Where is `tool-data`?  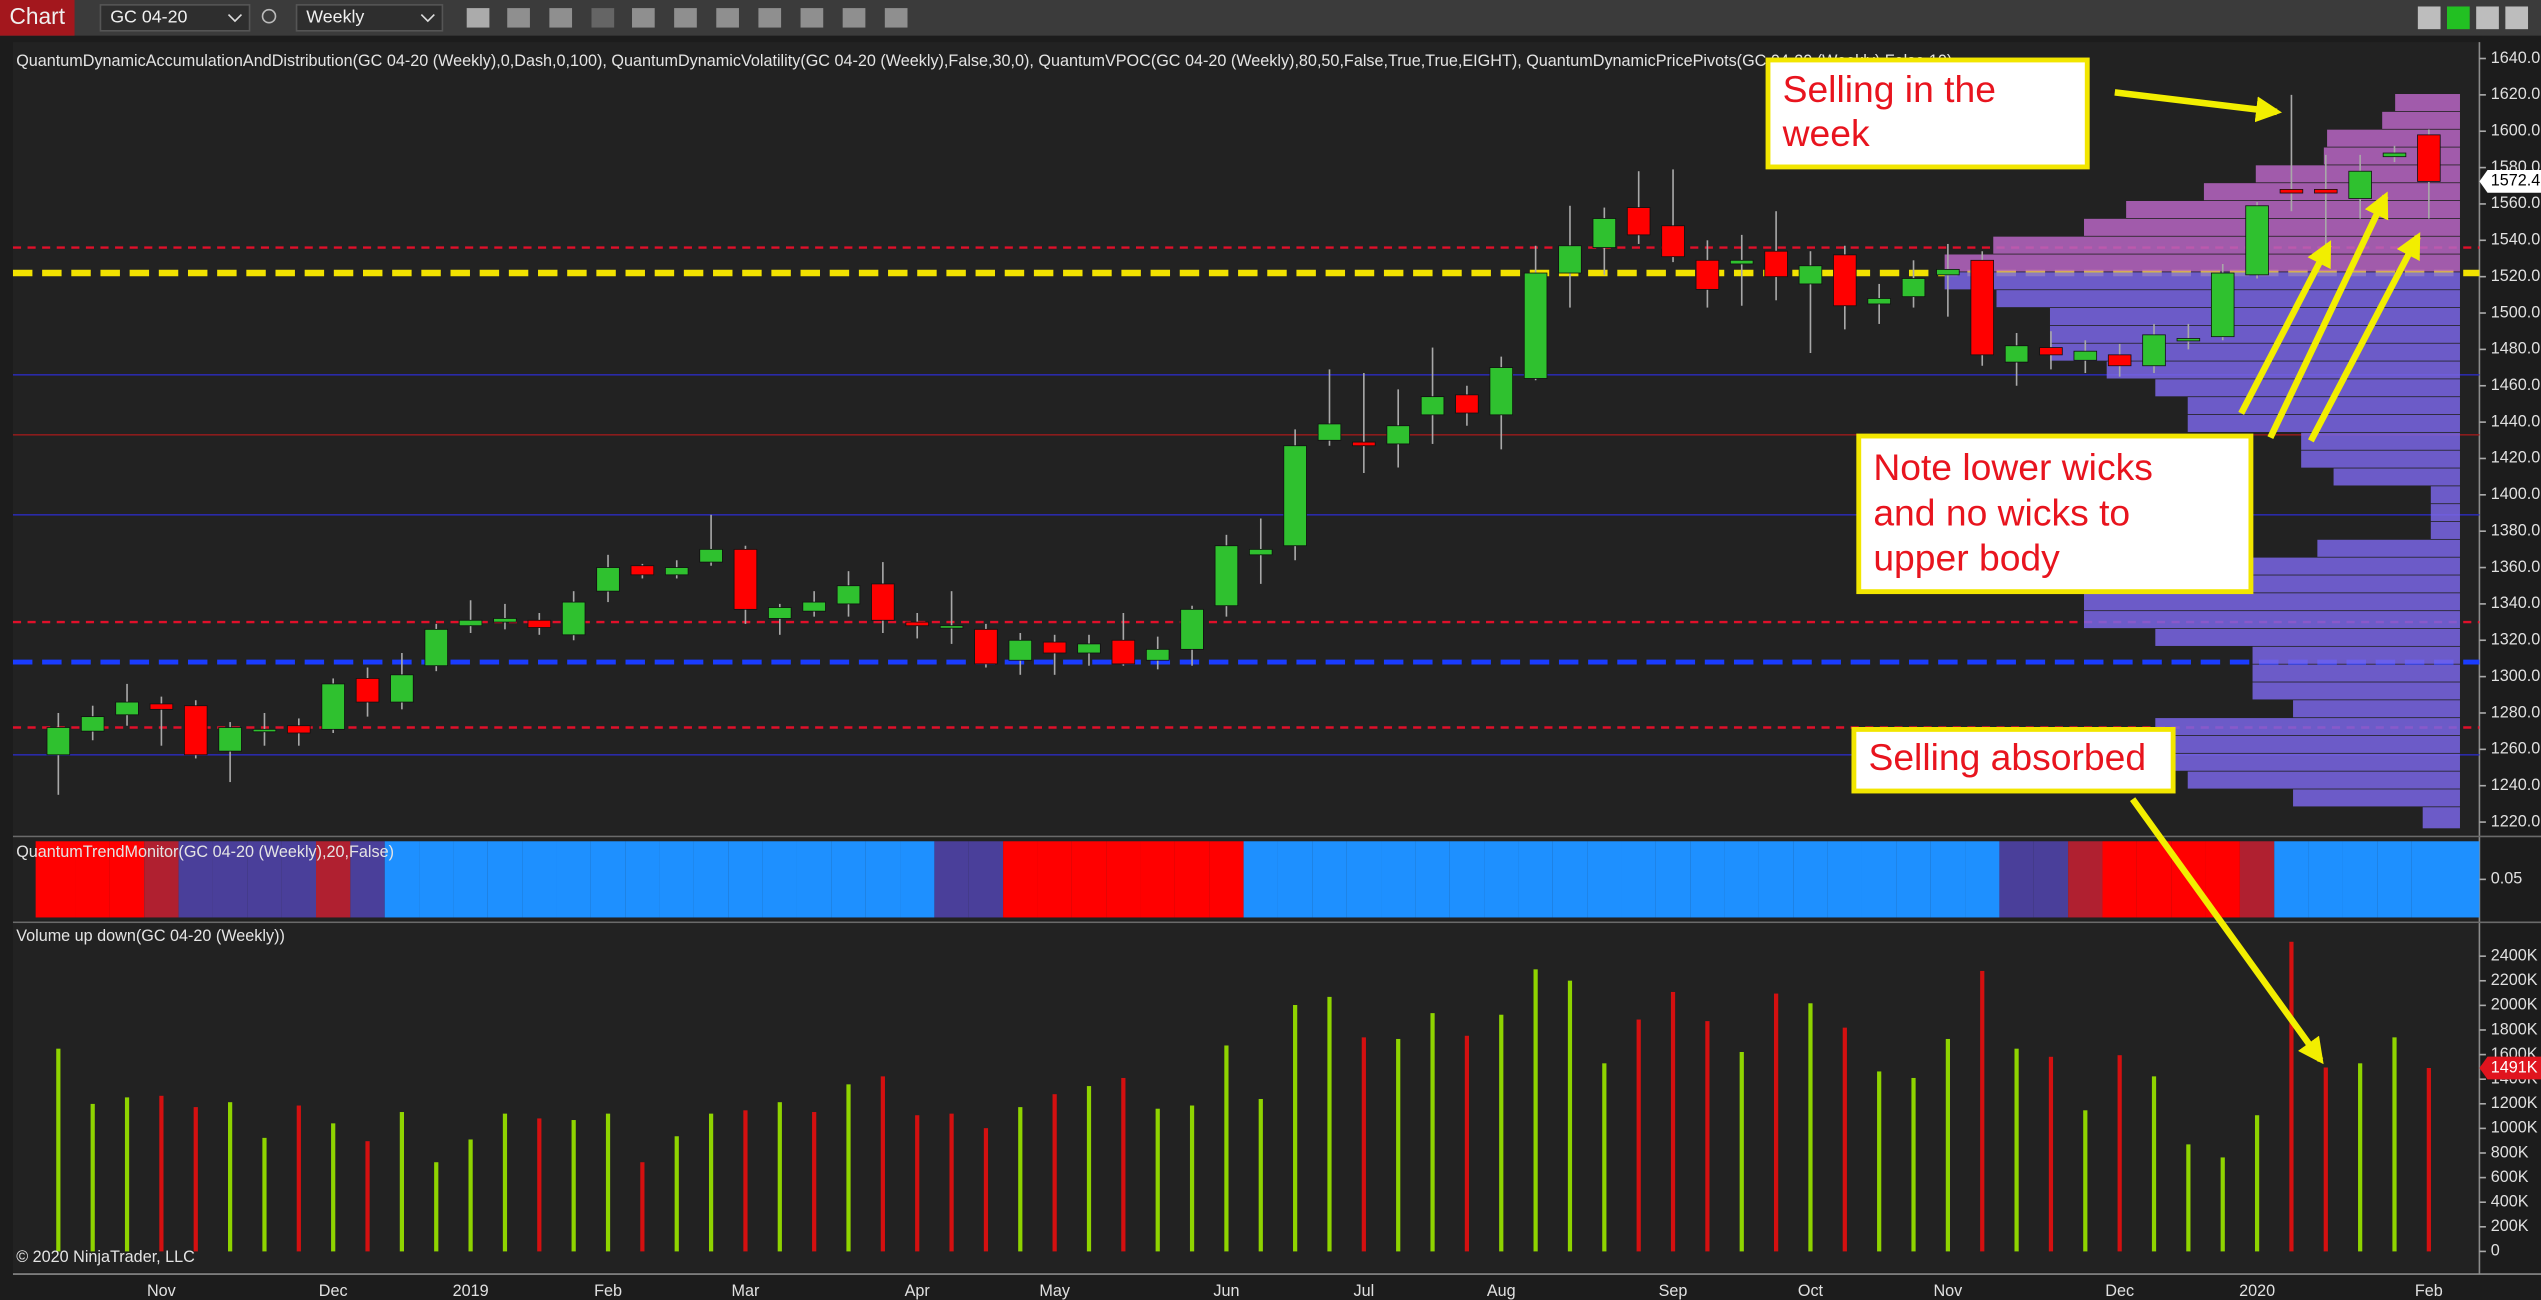 tool-data is located at coordinates (685, 18).